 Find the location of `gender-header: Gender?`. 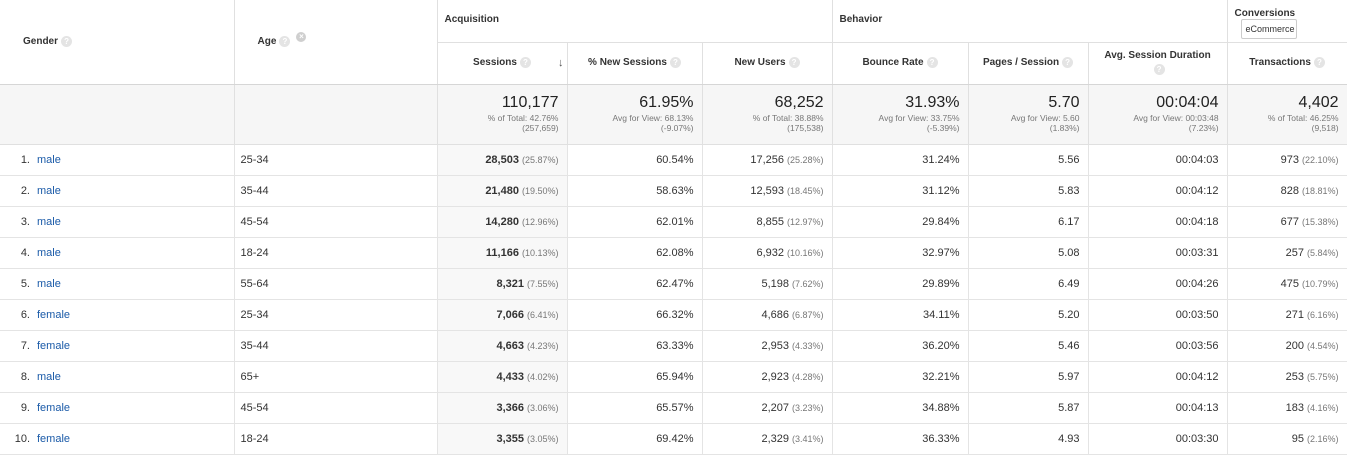

gender-header: Gender? is located at coordinates (117, 42).